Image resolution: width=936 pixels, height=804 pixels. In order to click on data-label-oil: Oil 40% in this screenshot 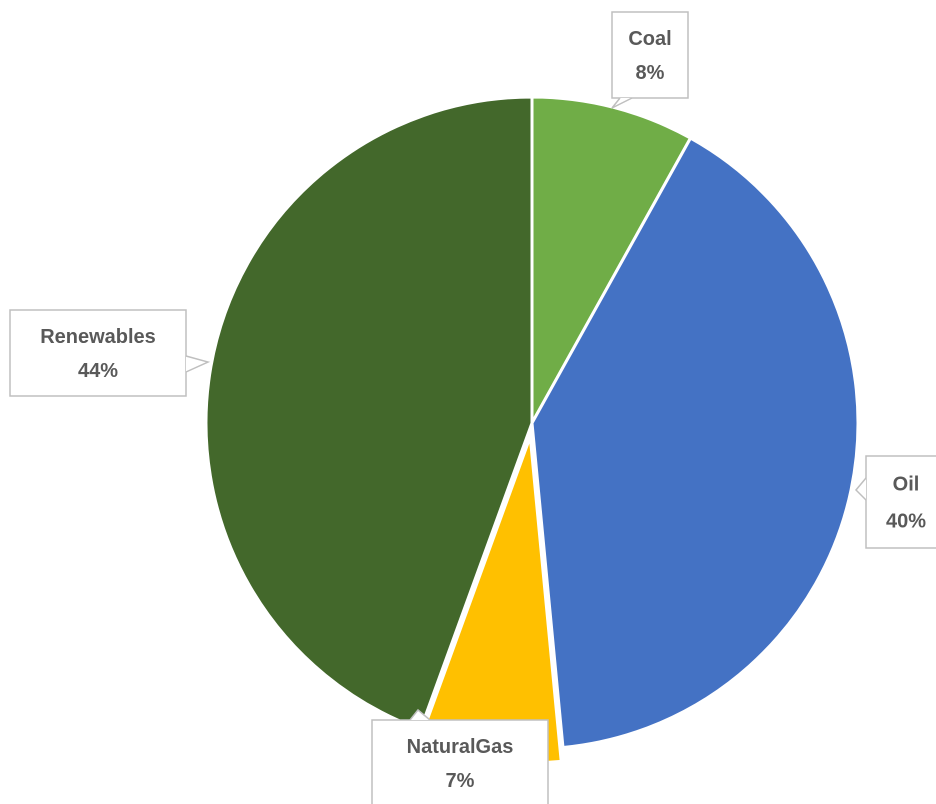, I will do `click(895, 502)`.